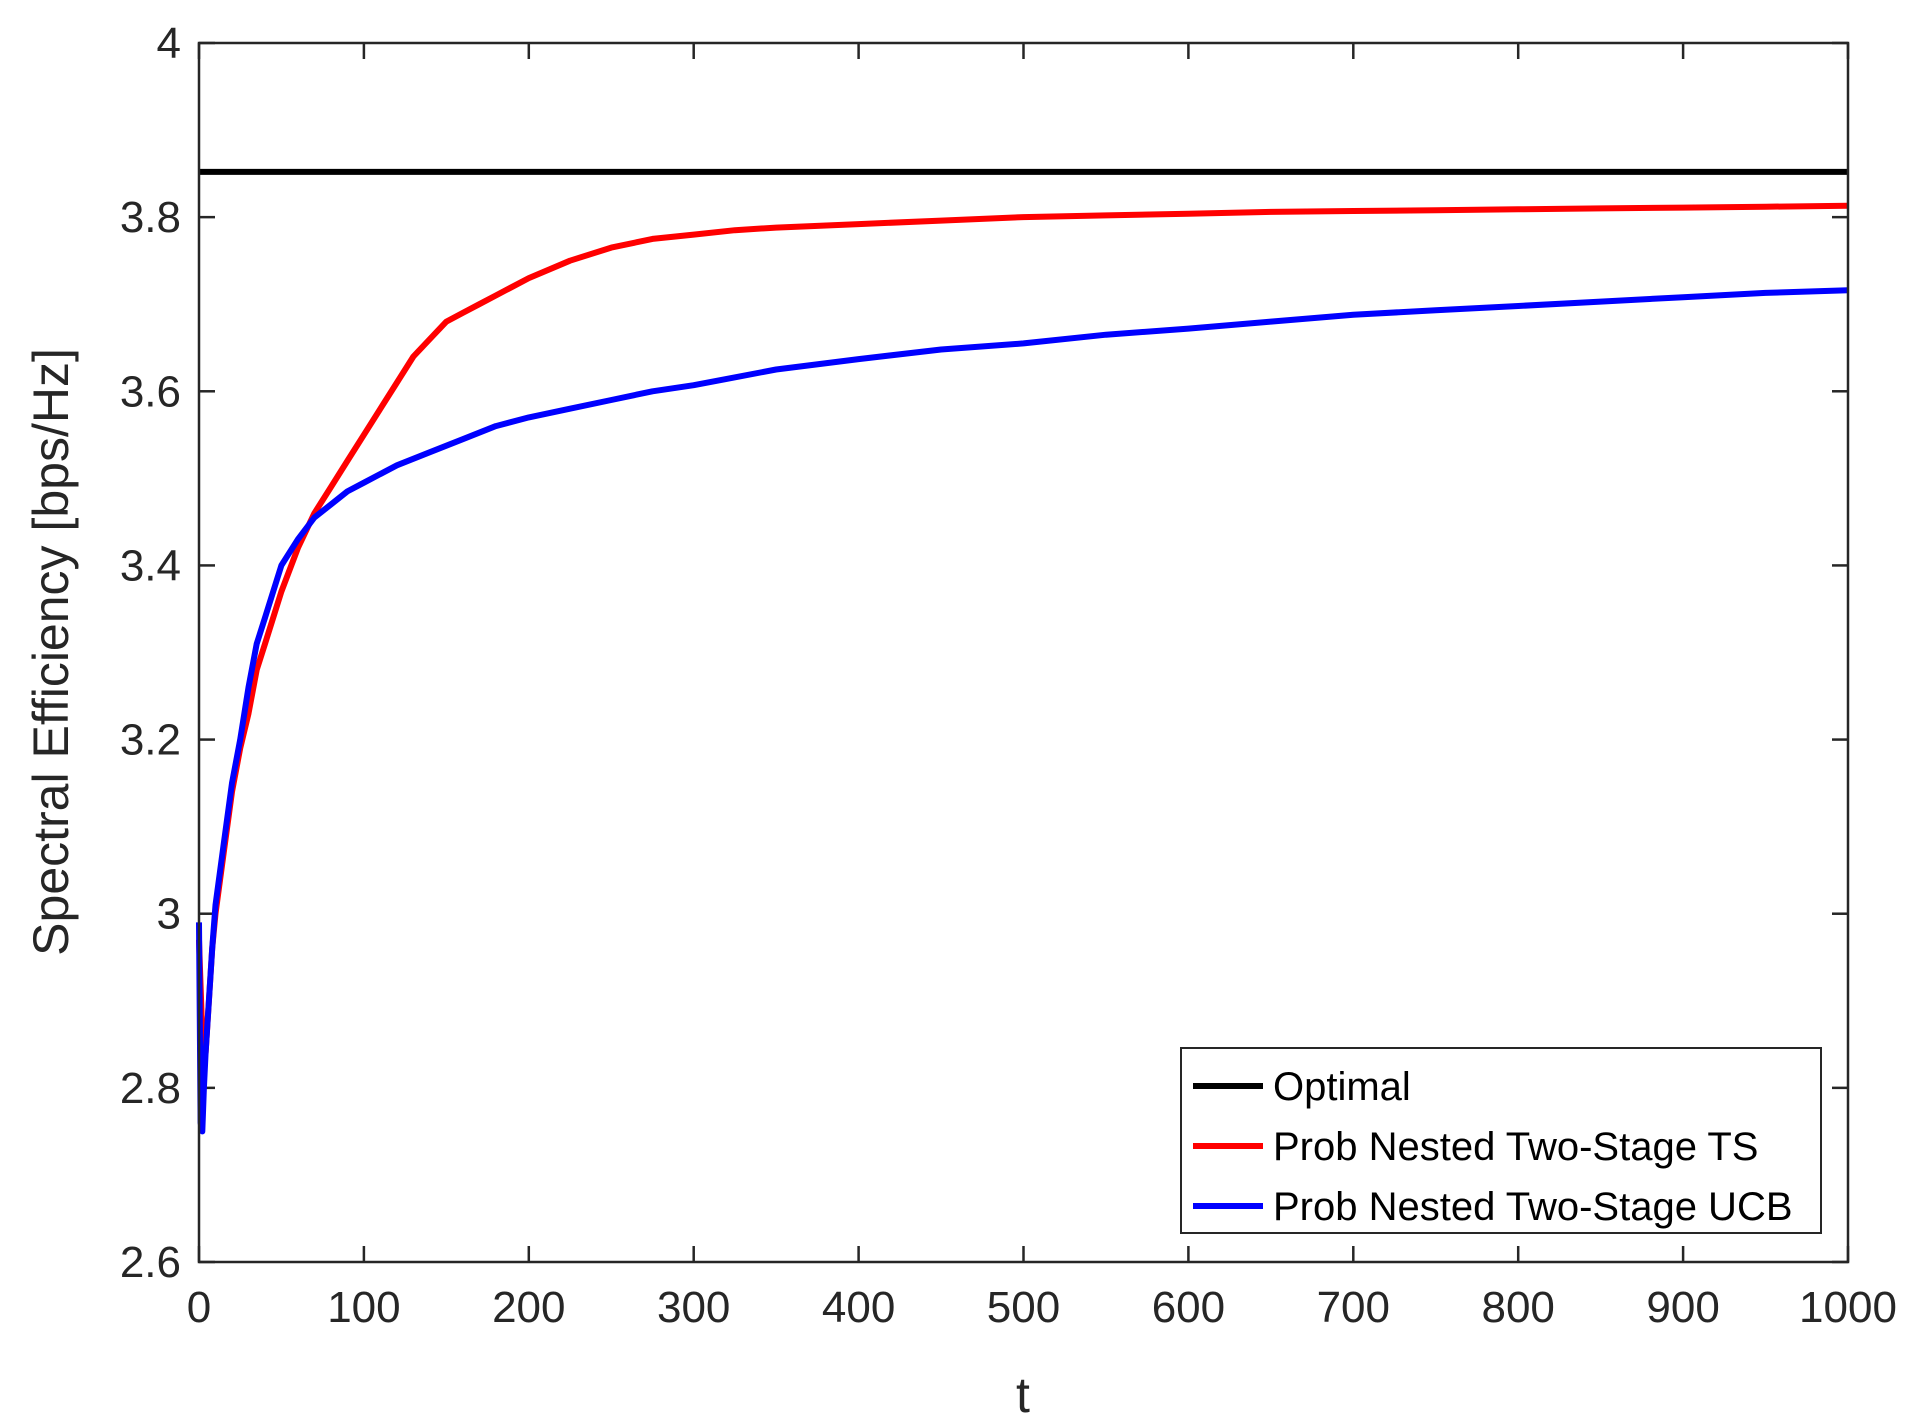  What do you see at coordinates (169, 914) in the screenshot?
I see `y-tick-label: 3` at bounding box center [169, 914].